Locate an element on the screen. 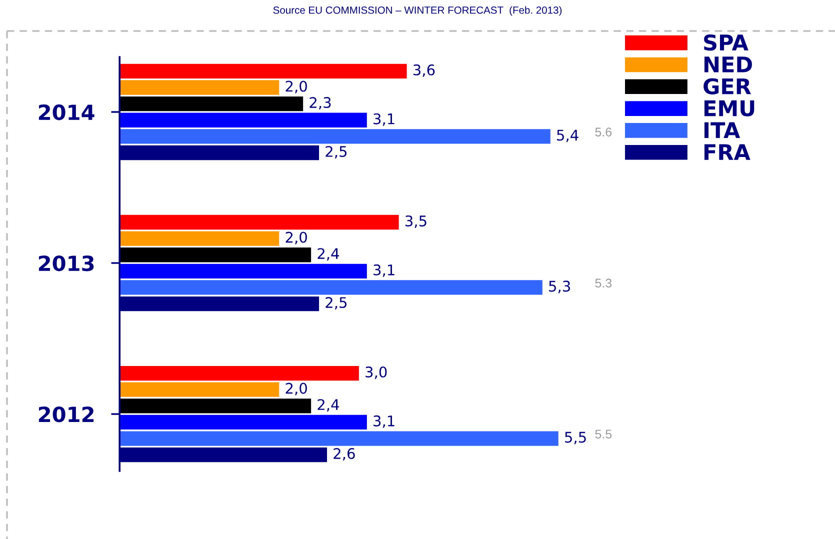  data-label: 5,5 is located at coordinates (575, 438).